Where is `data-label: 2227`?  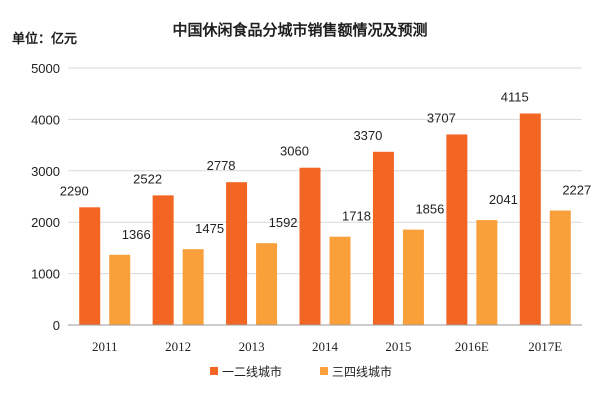
data-label: 2227 is located at coordinates (576, 190).